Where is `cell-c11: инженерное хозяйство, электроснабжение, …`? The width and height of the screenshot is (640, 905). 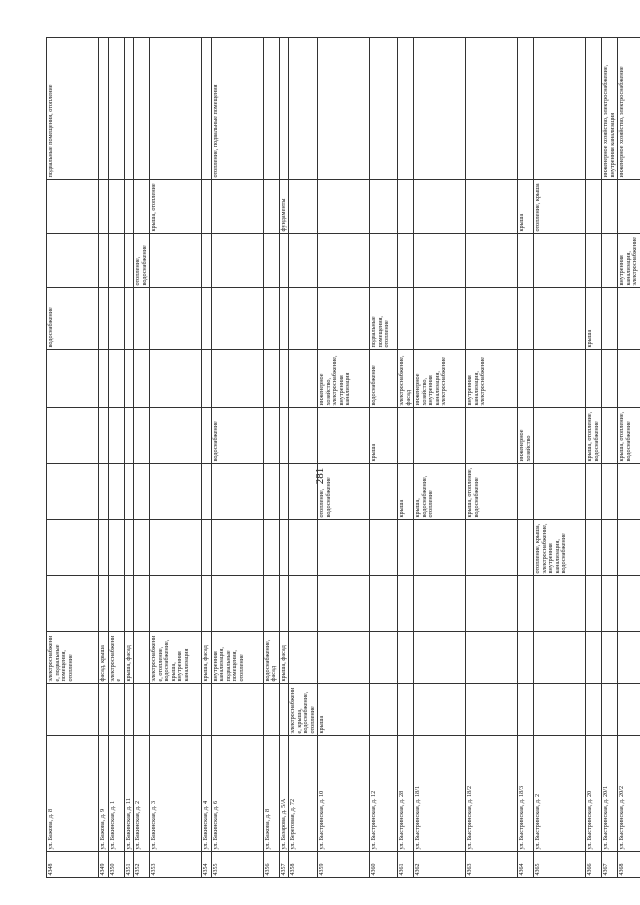
cell-c11: инженерное хозяйство, электроснабжение, … is located at coordinates (609, 108).